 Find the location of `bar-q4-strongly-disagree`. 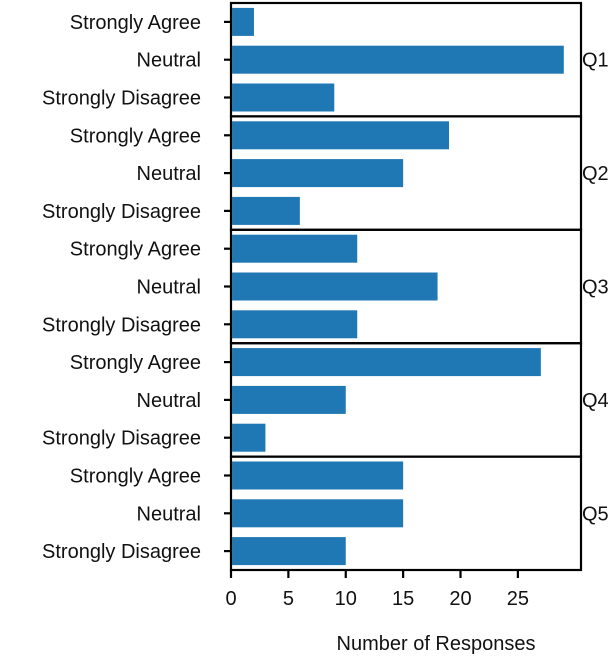

bar-q4-strongly-disagree is located at coordinates (249, 437).